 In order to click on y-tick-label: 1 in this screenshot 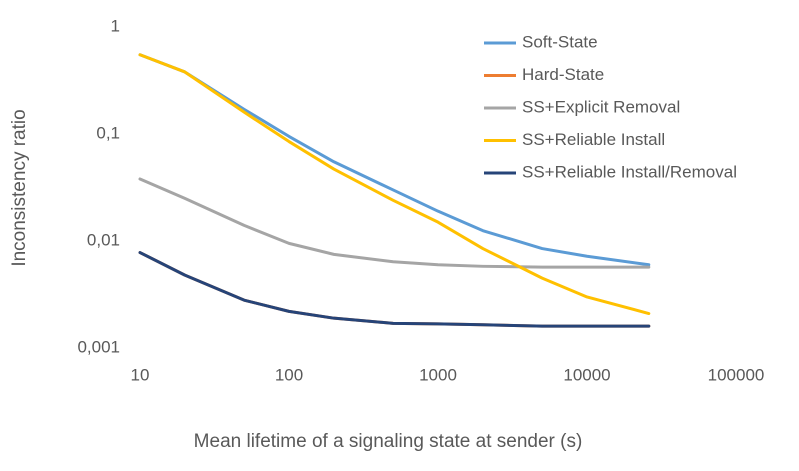, I will do `click(115, 25)`.